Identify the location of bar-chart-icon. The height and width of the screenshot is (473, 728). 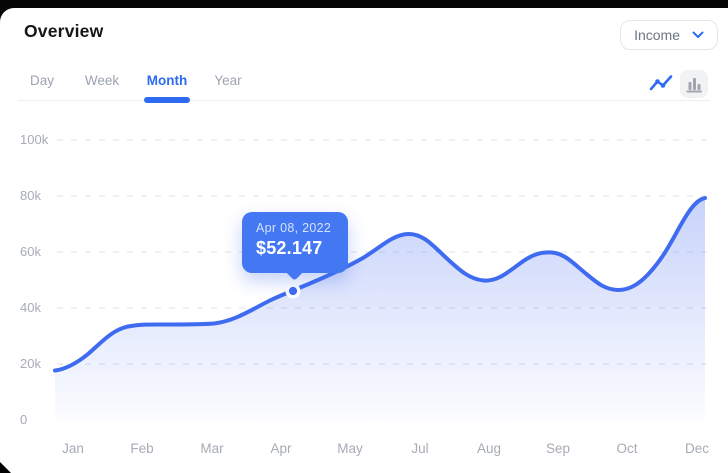
(694, 84).